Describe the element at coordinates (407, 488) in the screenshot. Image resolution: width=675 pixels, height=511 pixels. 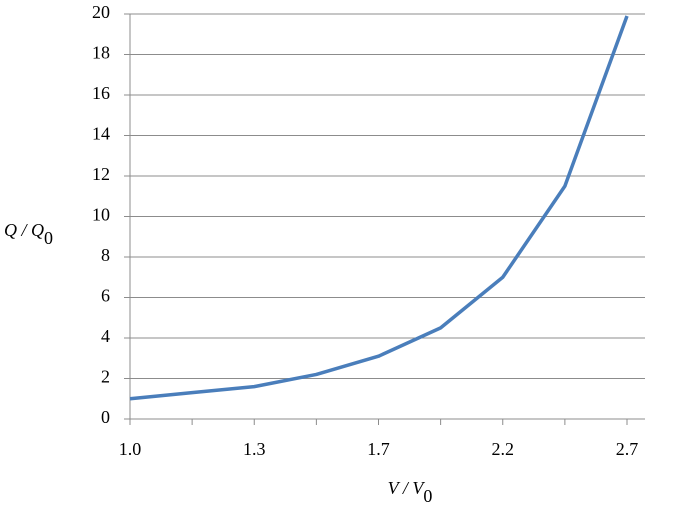
I see `x-label-main: V / V` at that location.